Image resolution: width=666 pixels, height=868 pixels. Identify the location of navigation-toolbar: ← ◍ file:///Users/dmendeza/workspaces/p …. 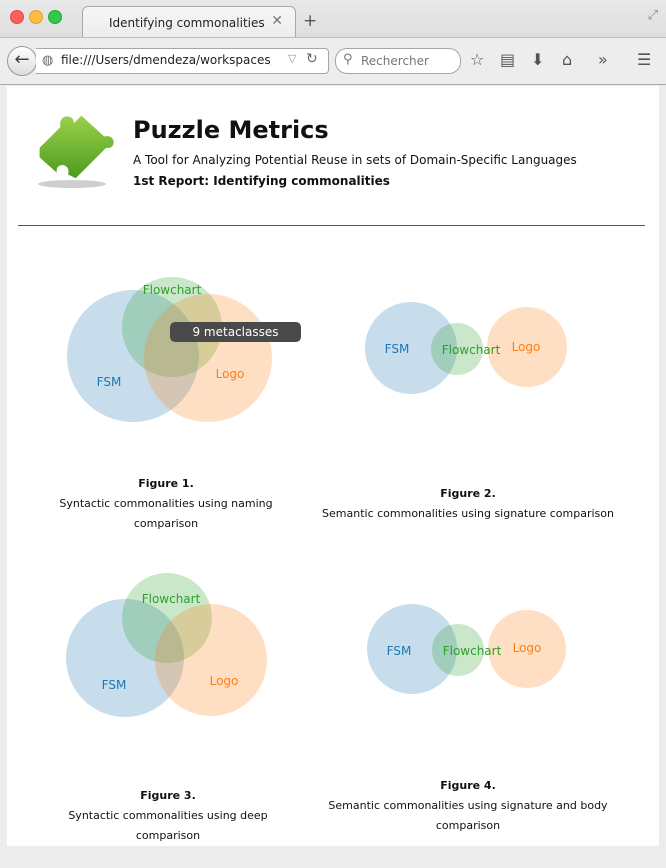
(333, 60).